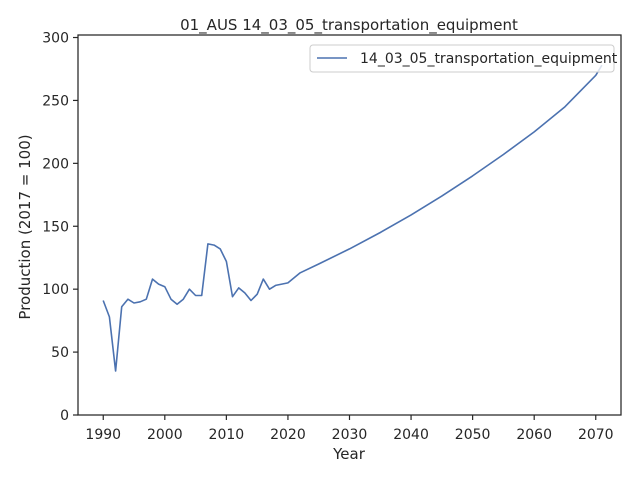  I want to click on x-tick-label: 2050, so click(473, 435).